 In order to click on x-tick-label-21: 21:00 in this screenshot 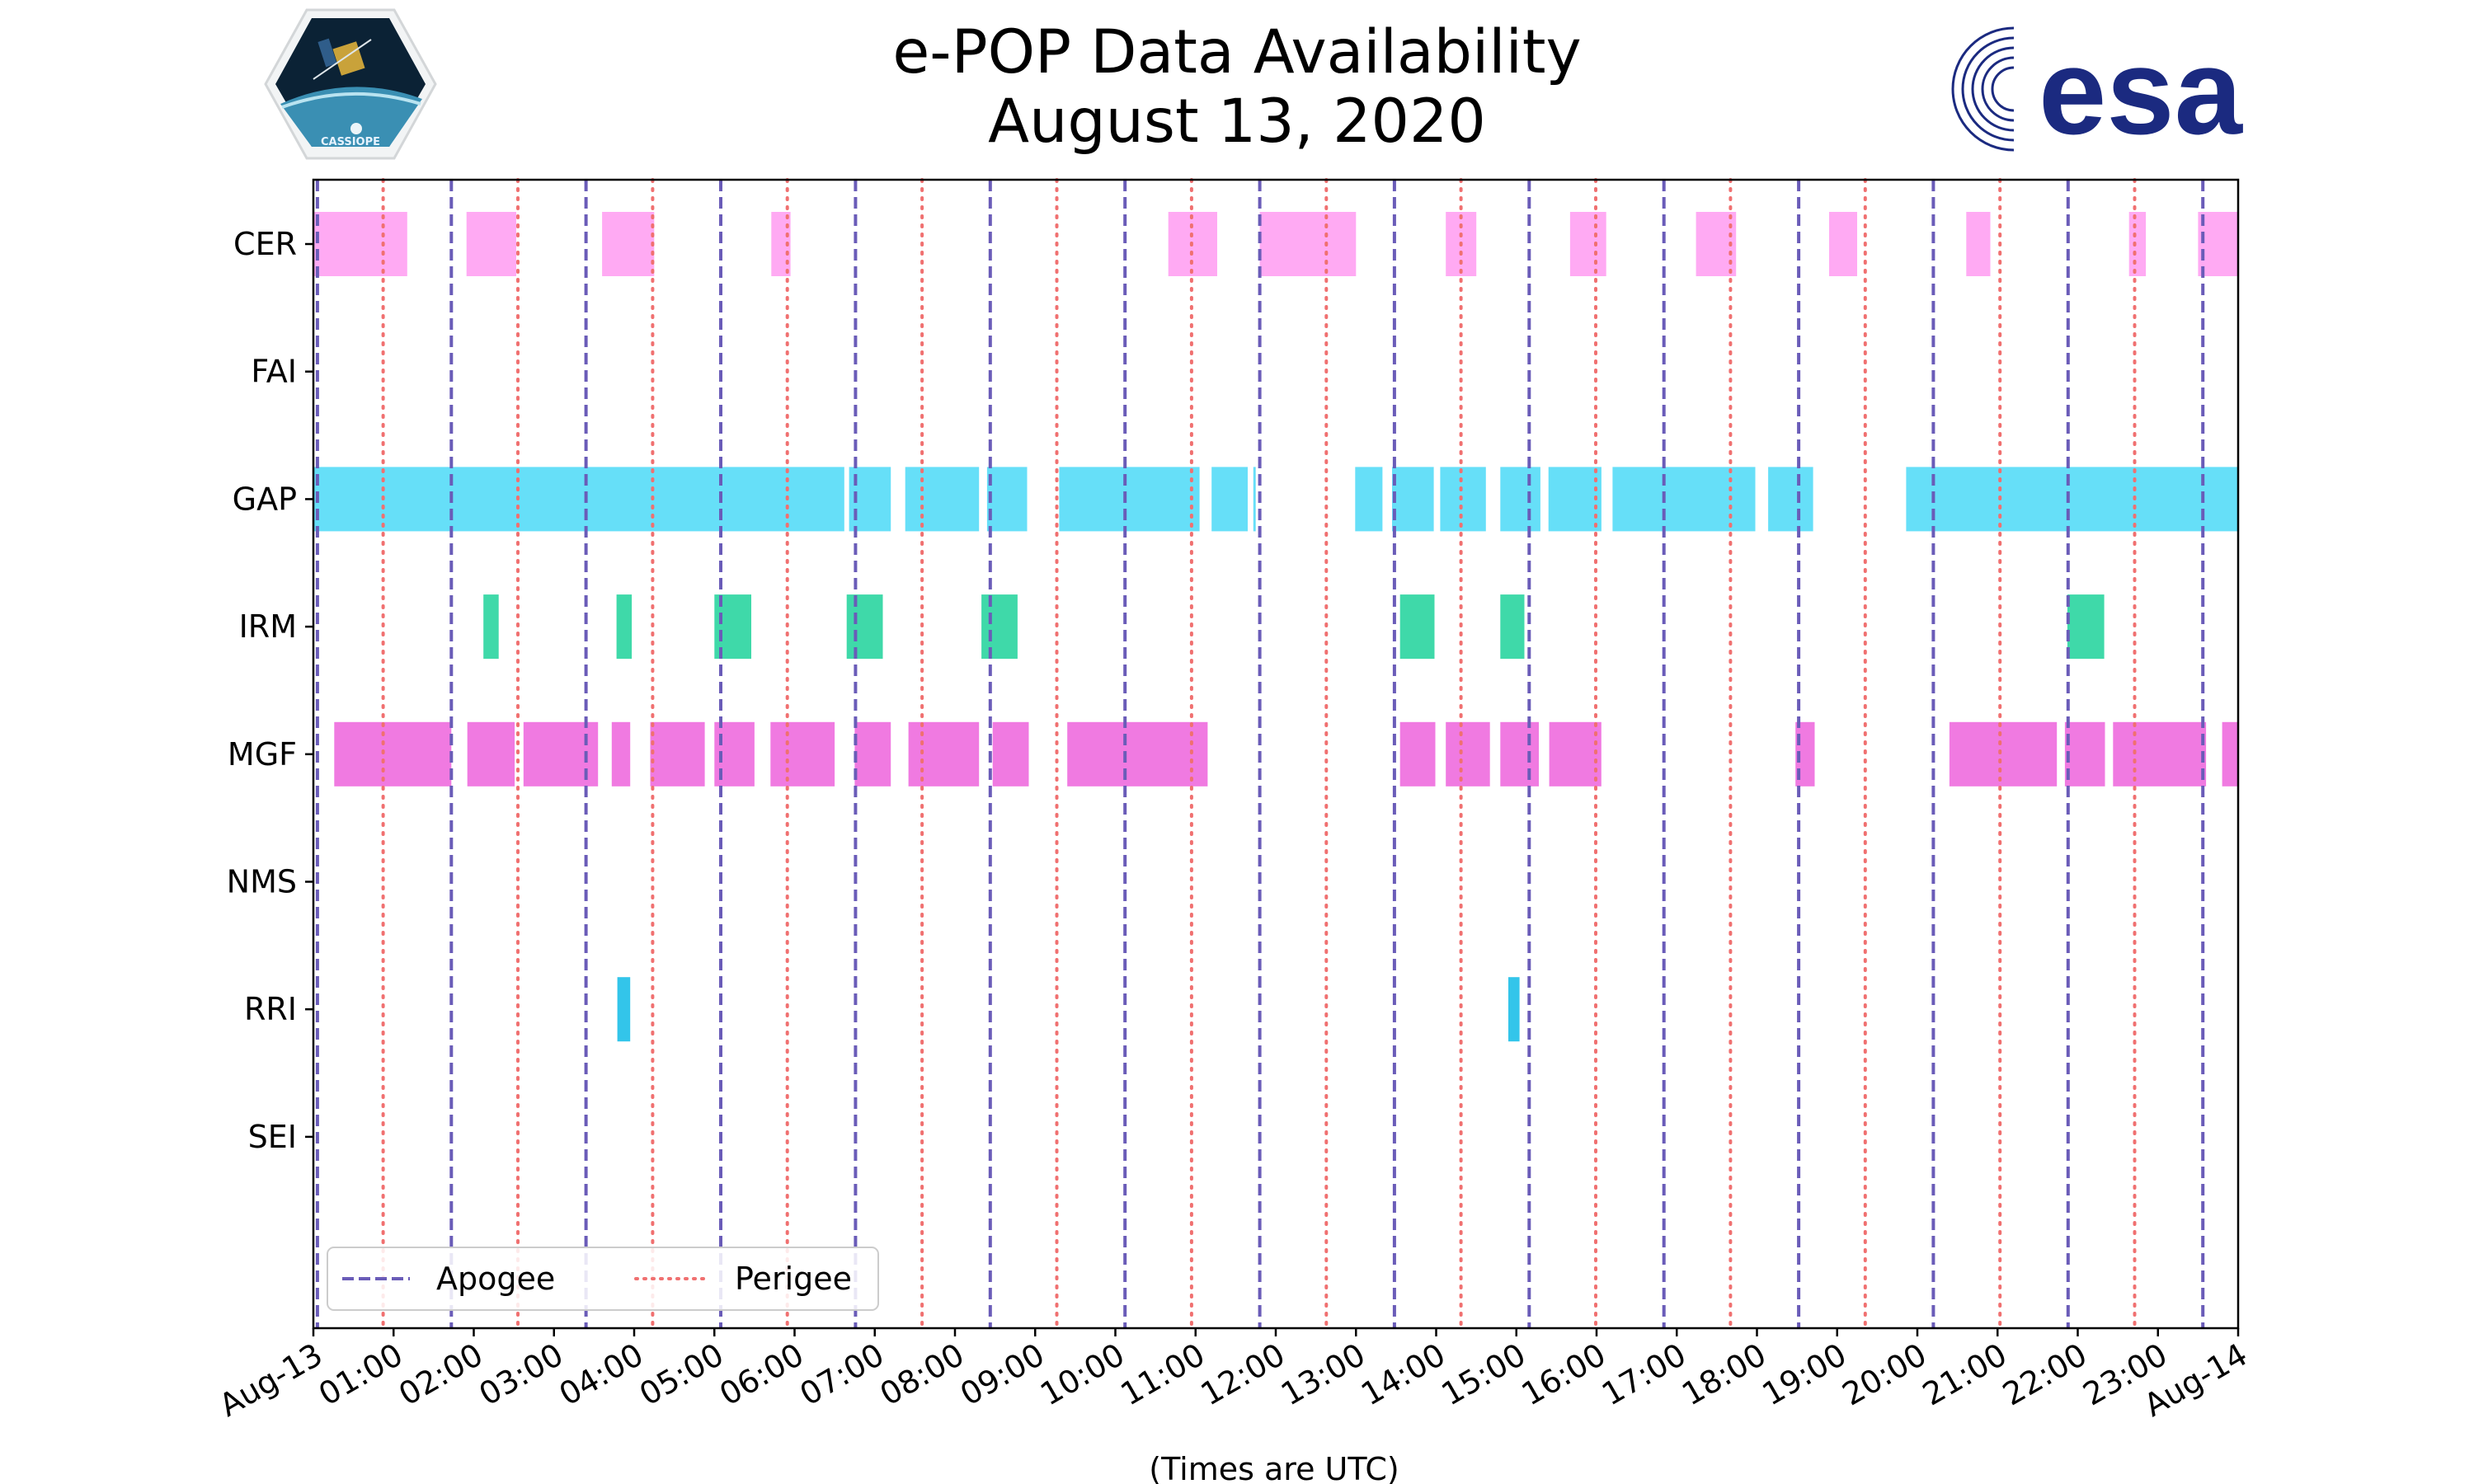, I will do `click(1965, 1374)`.